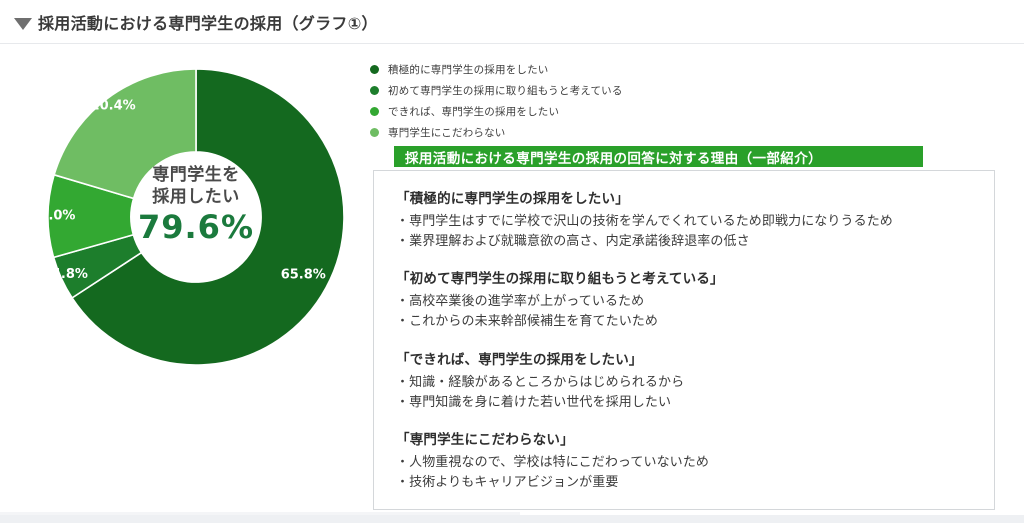  I want to click on center-label-line-1: 専門学生を, so click(196, 175).